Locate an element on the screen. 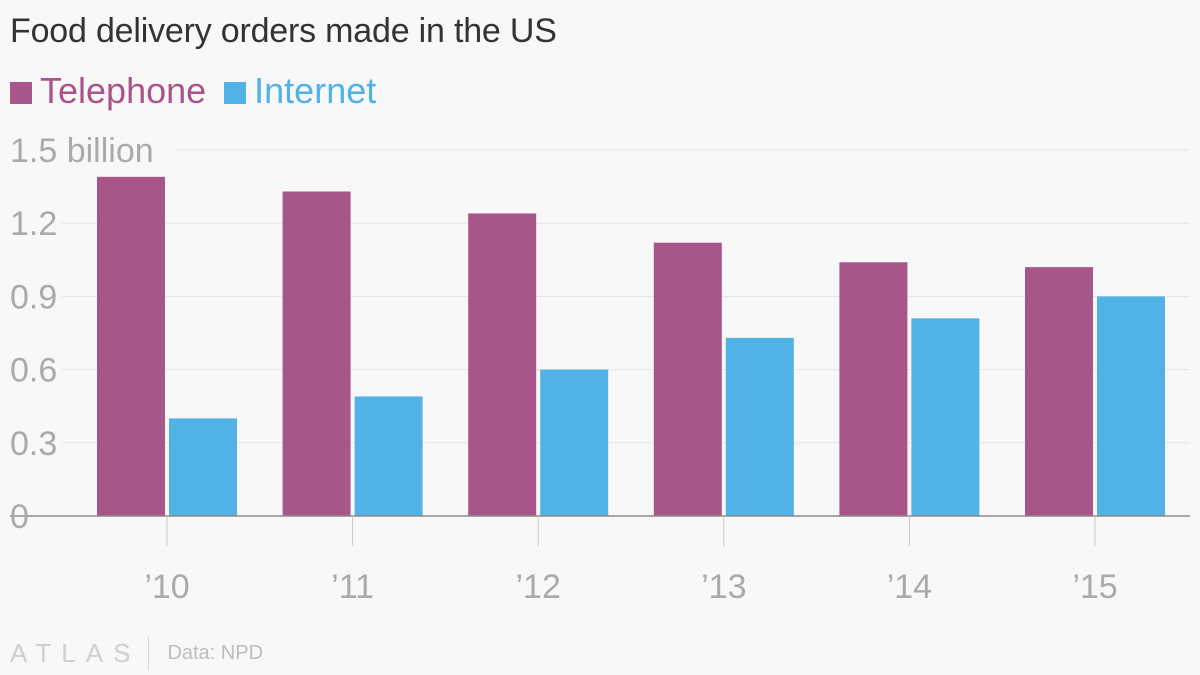  x-tick-label: ’13 is located at coordinates (723, 587).